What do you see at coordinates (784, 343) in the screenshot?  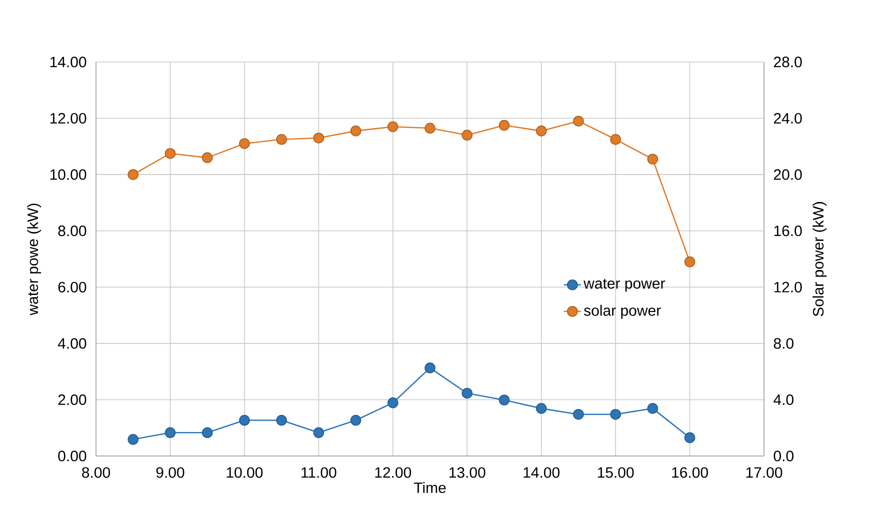 I see `y2-tick-label: 8.0` at bounding box center [784, 343].